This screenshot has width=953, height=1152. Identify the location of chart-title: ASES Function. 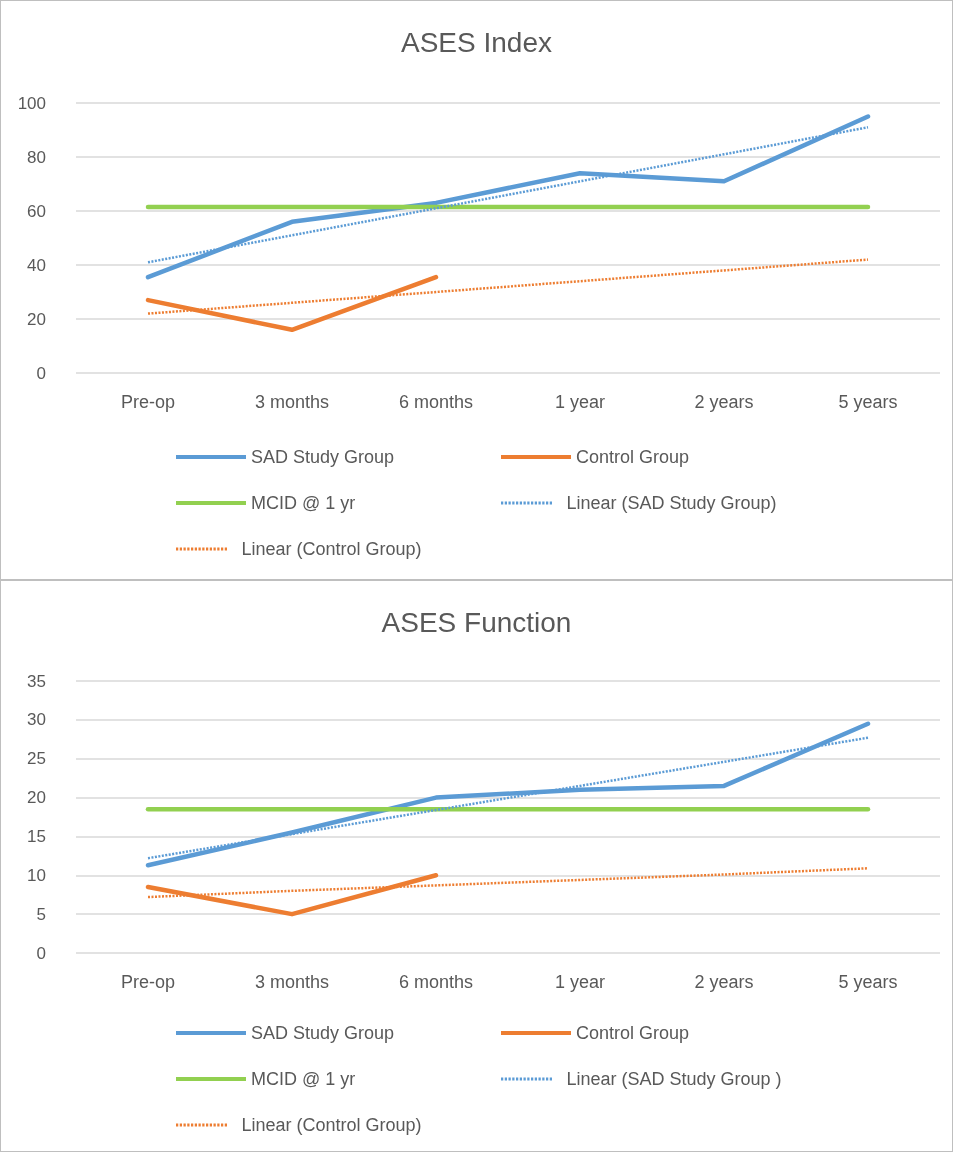
(476, 622).